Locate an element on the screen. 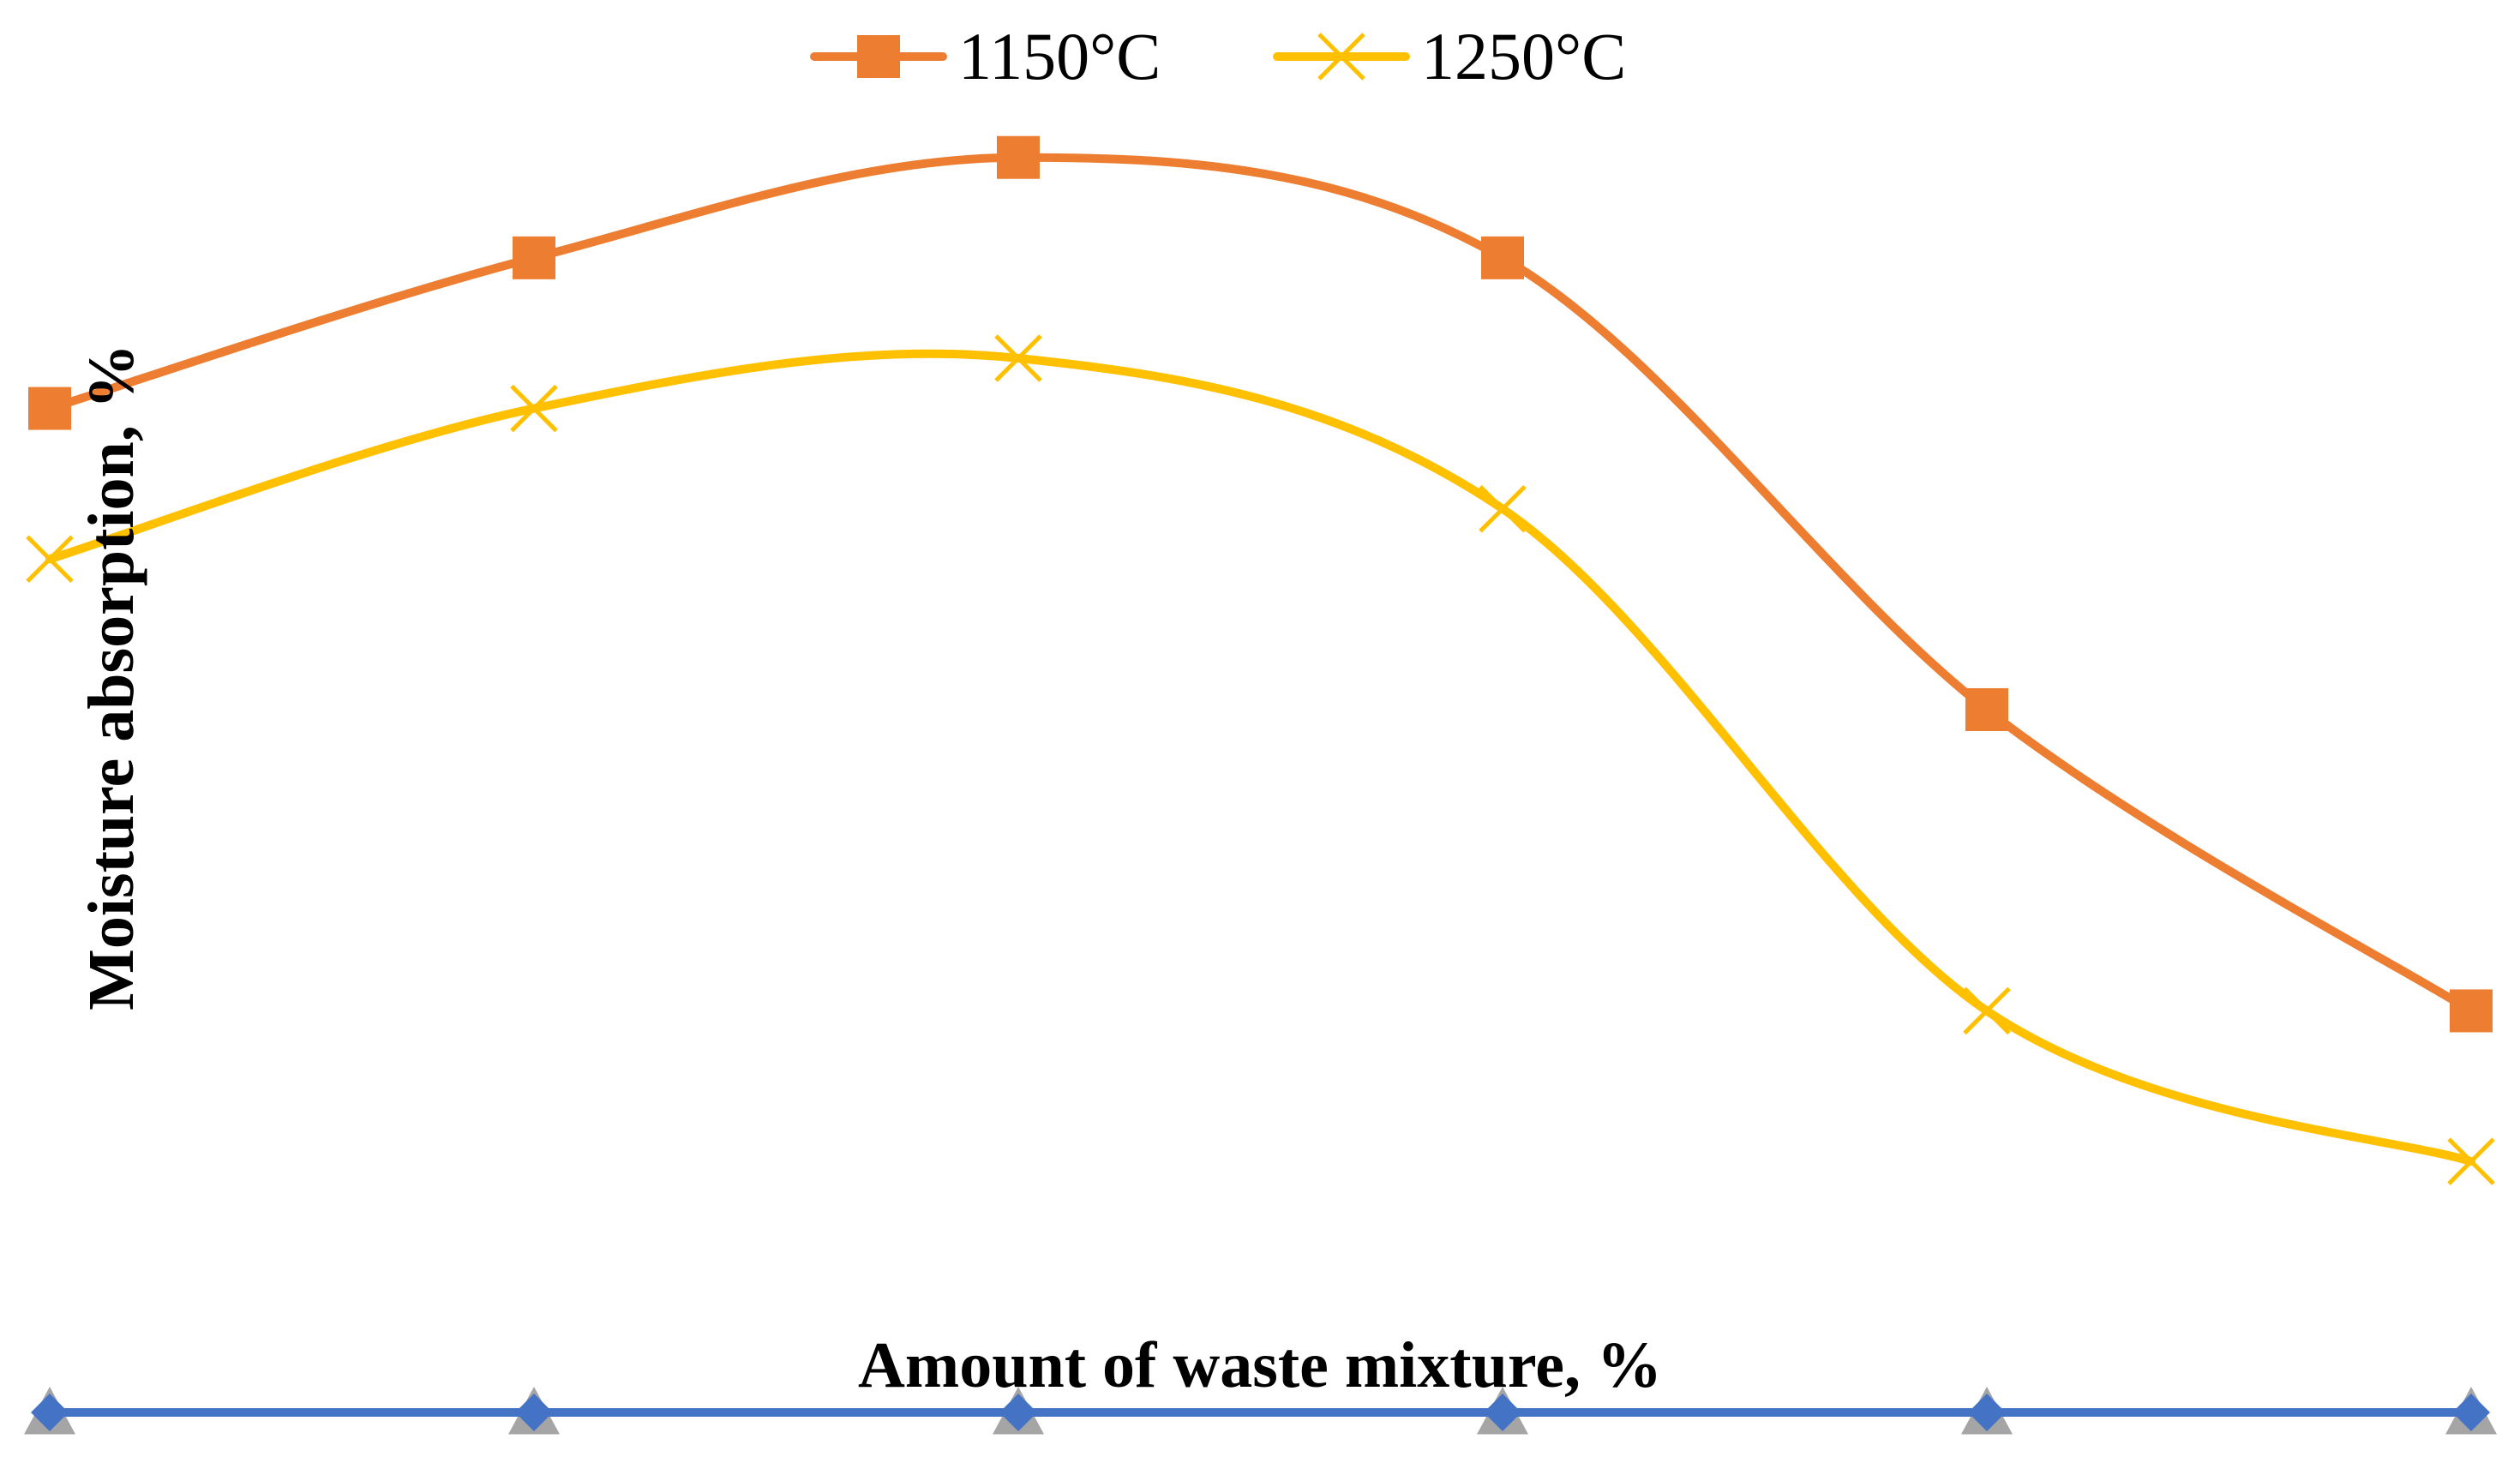 This screenshot has height=1463, width=2520. x-axis-title: Amount of waste mixture, % is located at coordinates (1260, 1365).